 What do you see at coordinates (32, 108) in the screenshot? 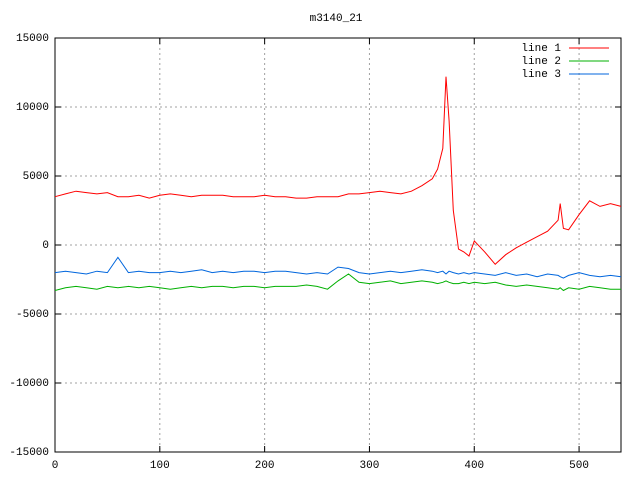
I see `y-tick-label: 10000` at bounding box center [32, 108].